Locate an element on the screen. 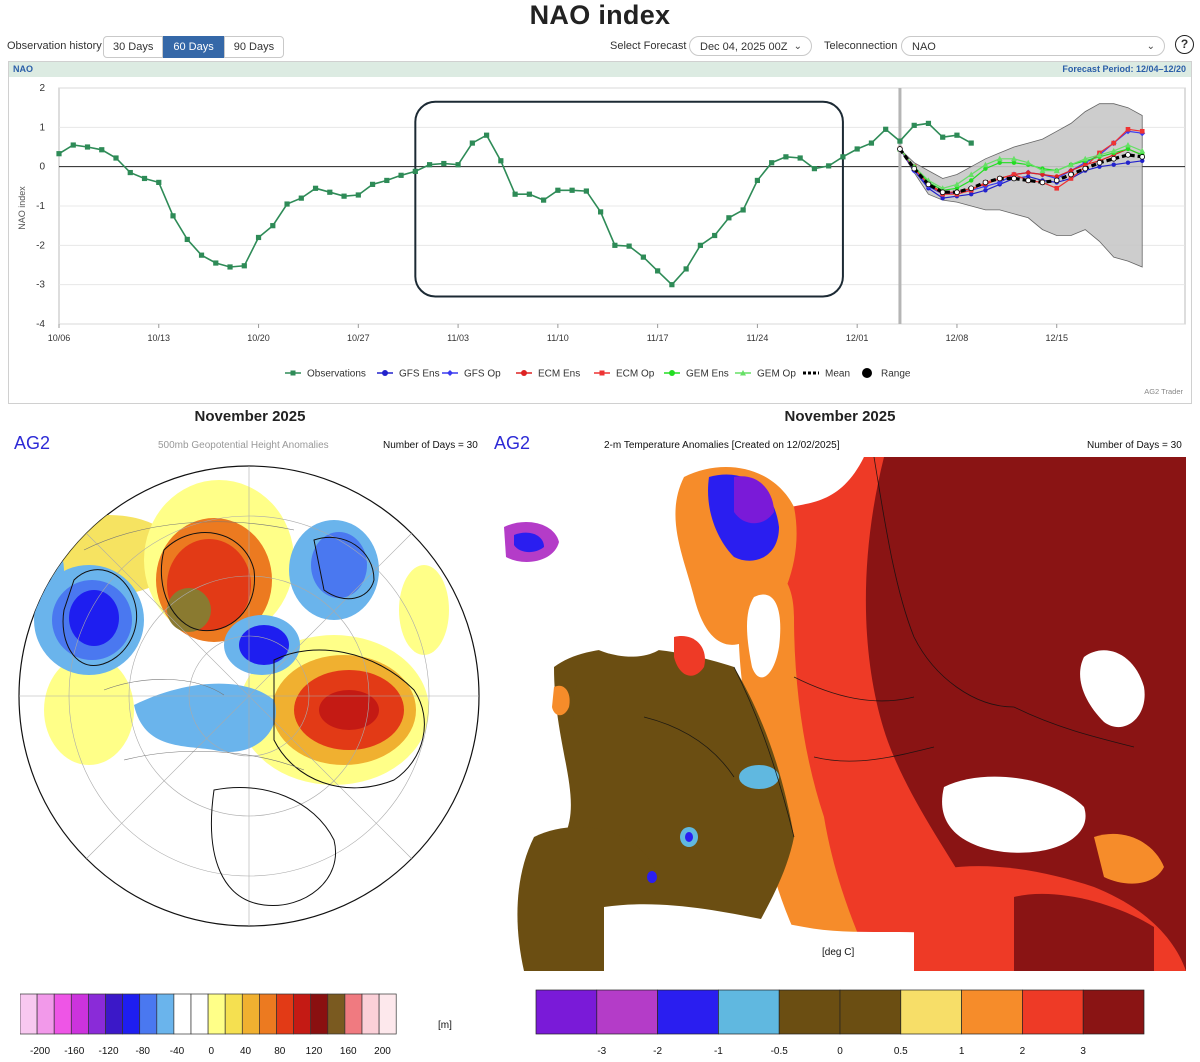 Image resolution: width=1200 pixels, height=1062 pixels. left-colorbar-label: -120 is located at coordinates (108, 1051).